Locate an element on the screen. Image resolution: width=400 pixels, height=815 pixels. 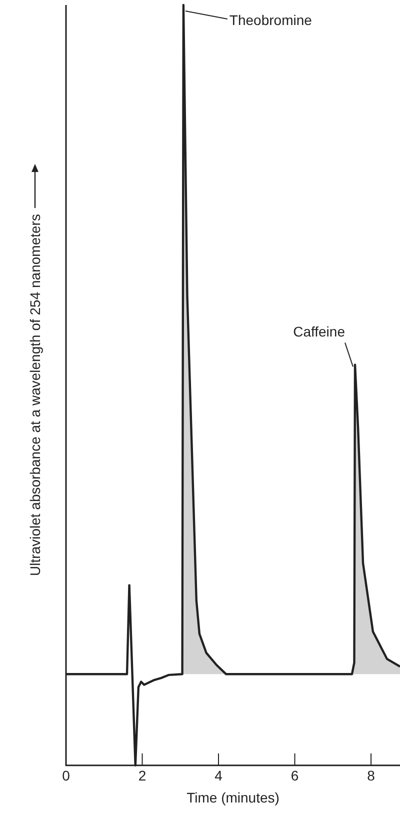
x-tick-label: 0 is located at coordinates (66, 776).